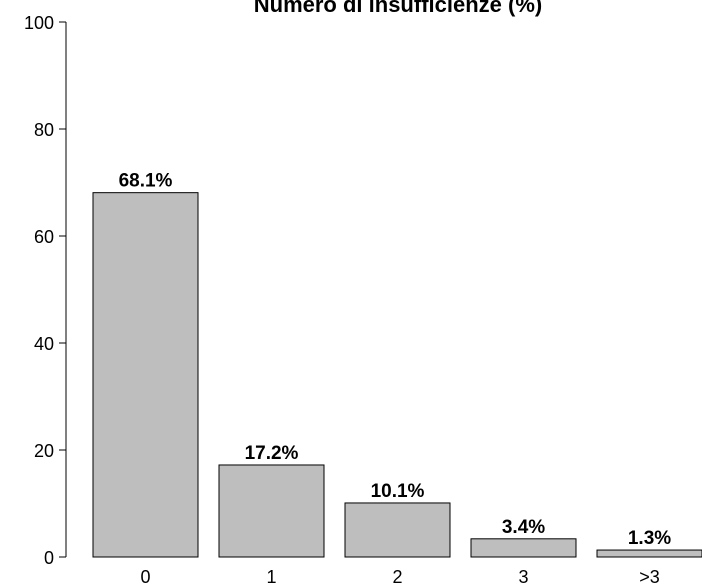 The image size is (702, 585). What do you see at coordinates (146, 181) in the screenshot?
I see `bar-data-label: 68.1%` at bounding box center [146, 181].